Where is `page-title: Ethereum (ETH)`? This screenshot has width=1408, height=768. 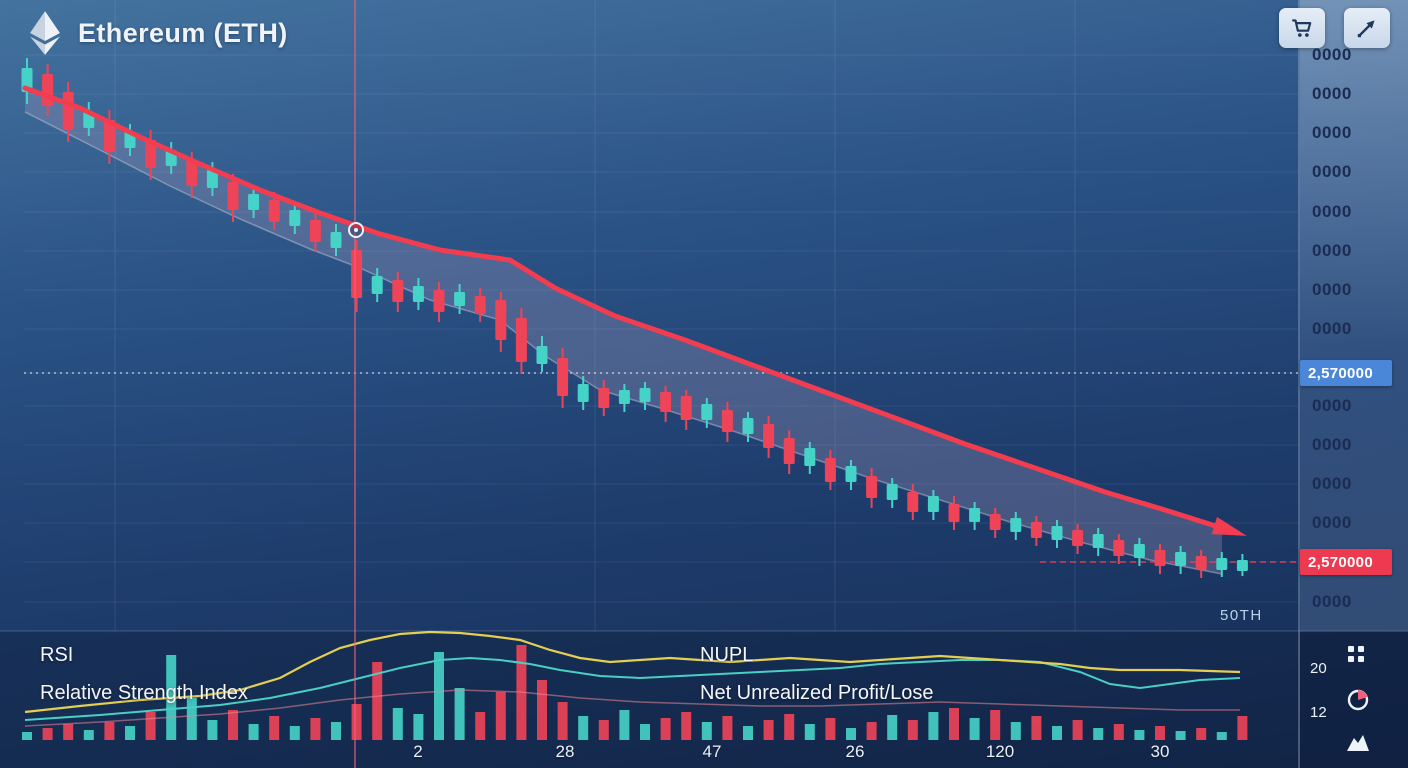 page-title: Ethereum (ETH) is located at coordinates (183, 32).